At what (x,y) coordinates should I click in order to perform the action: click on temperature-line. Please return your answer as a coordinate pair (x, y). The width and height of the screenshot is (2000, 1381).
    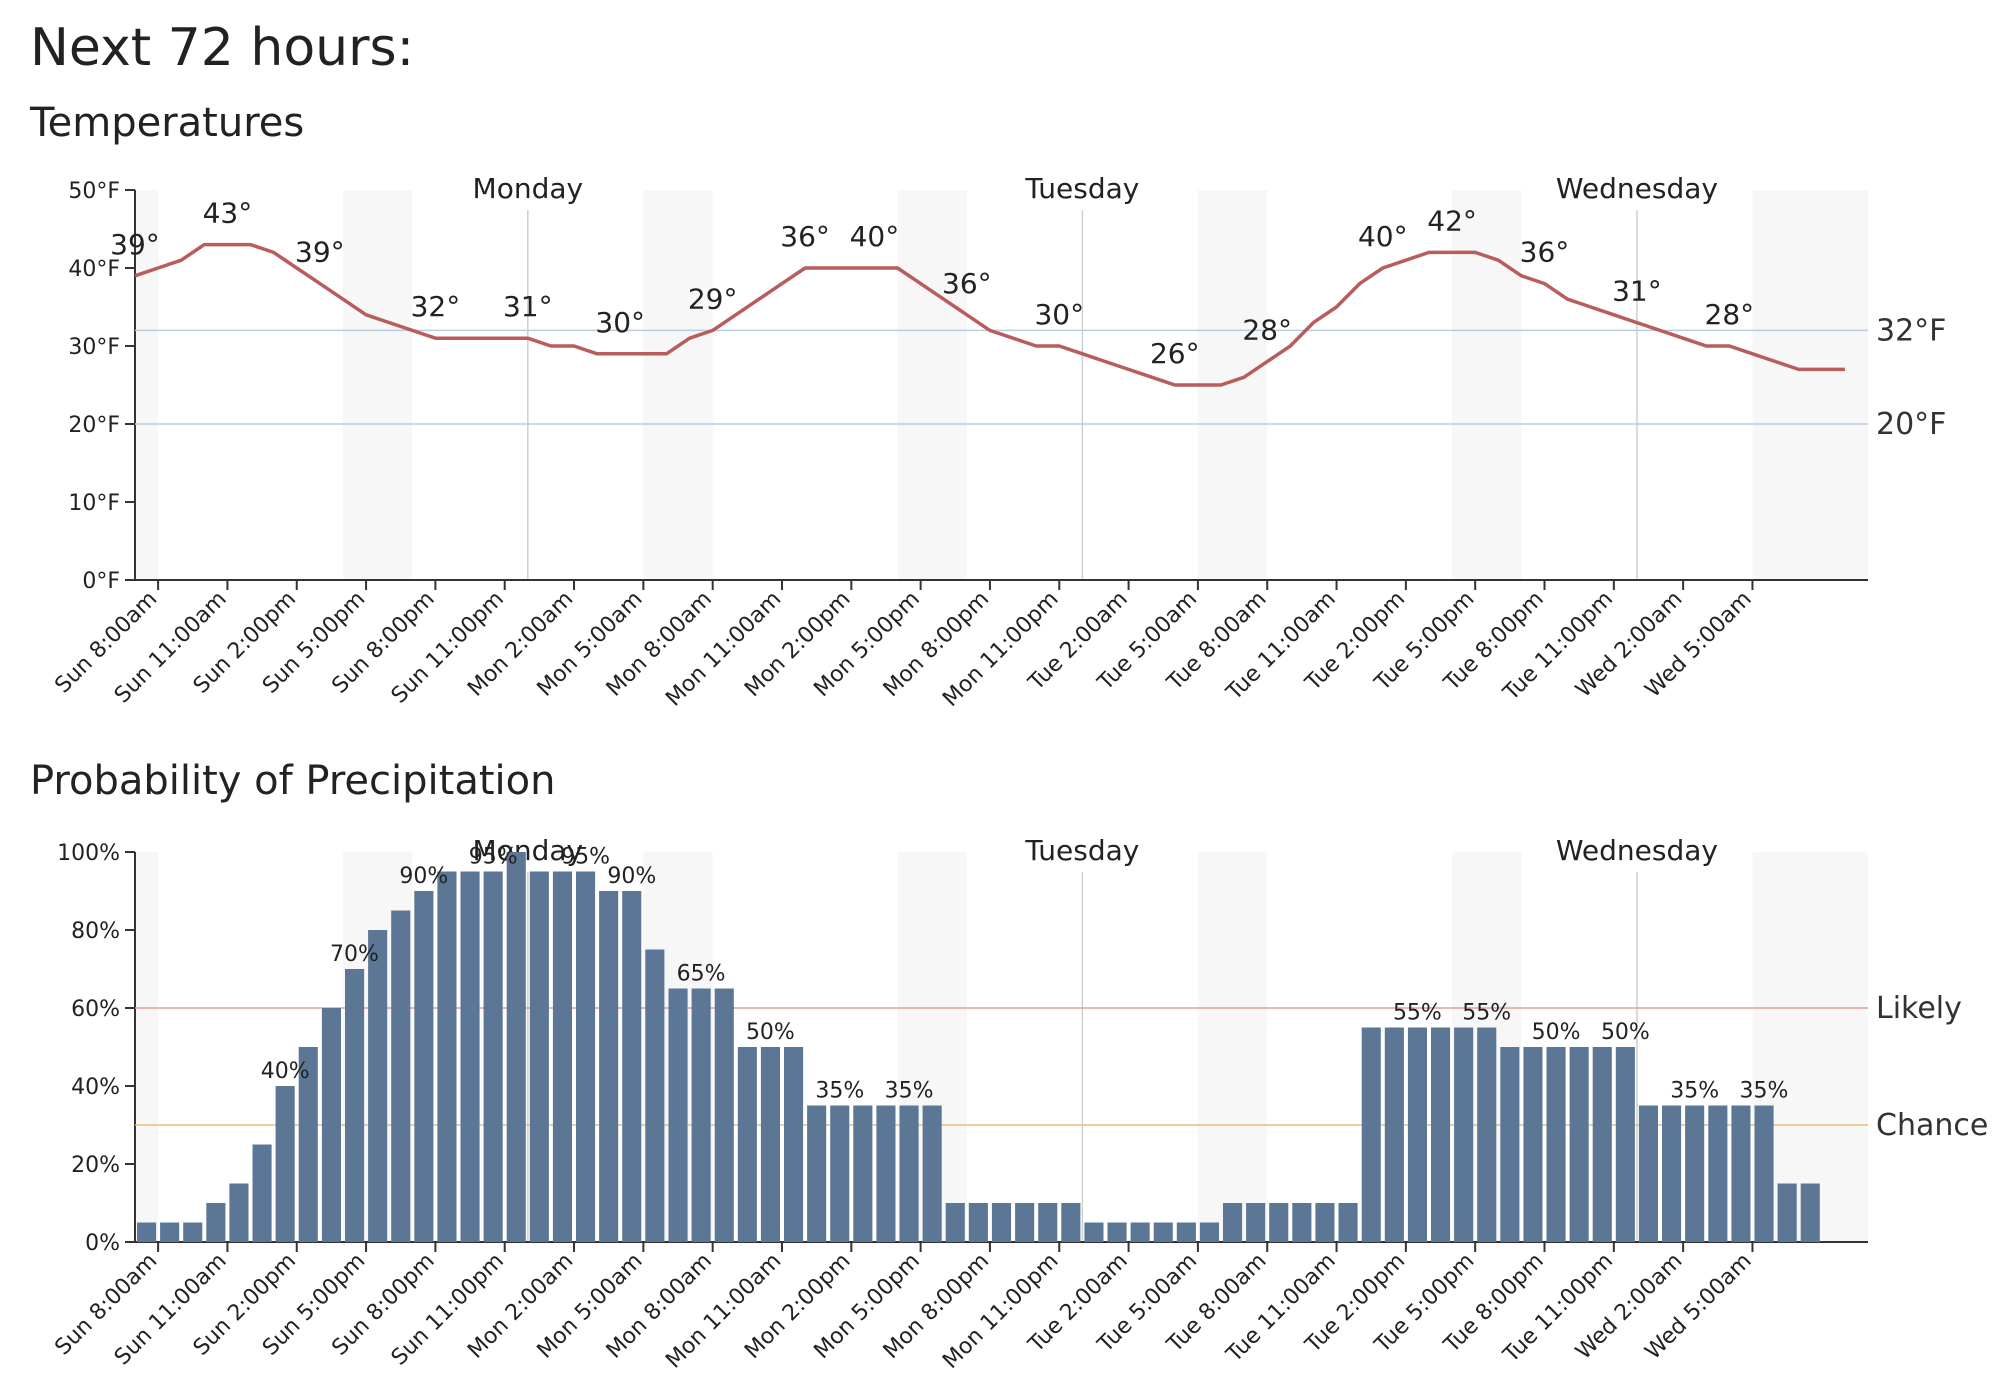
    Looking at the image, I should click on (989, 314).